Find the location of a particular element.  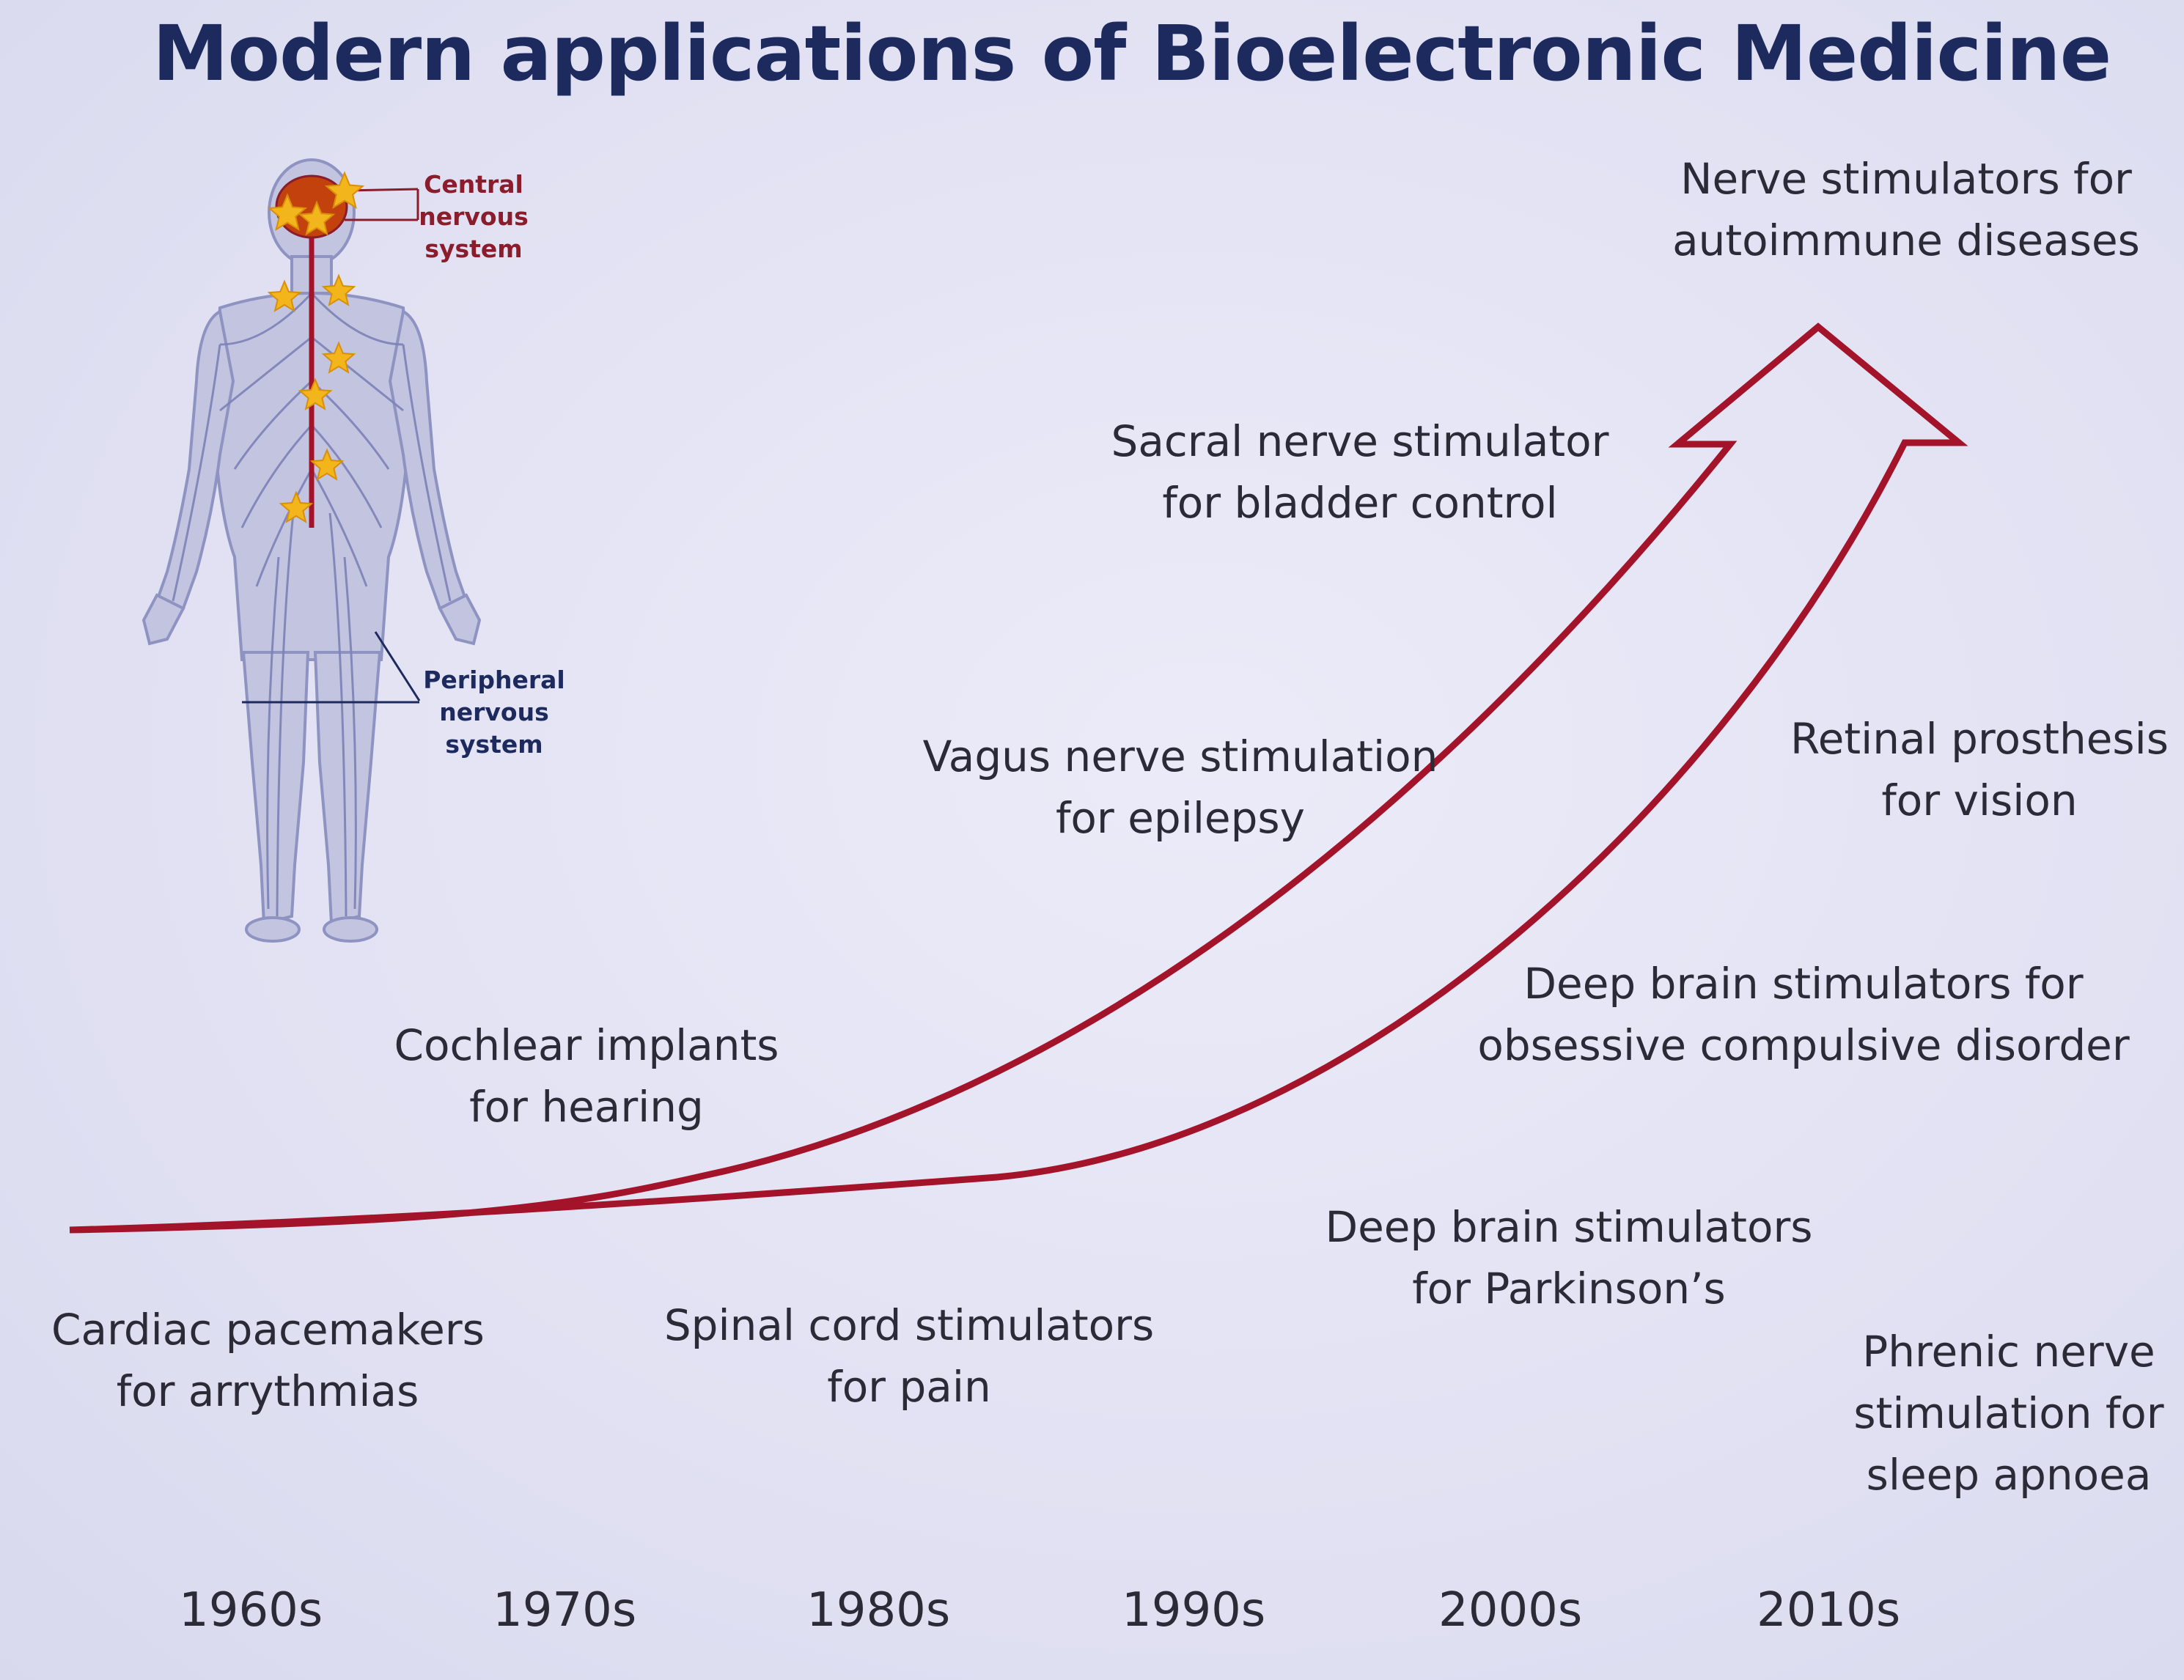

peripheral-nerves is located at coordinates (312, 604).